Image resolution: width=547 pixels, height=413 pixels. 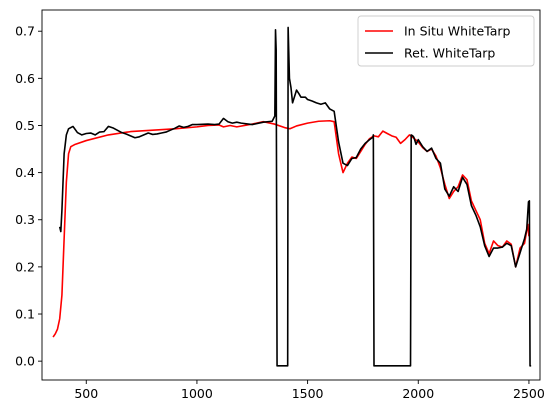 I want to click on x-axis: 500 1000 1500 2000 2500, so click(x=309, y=390).